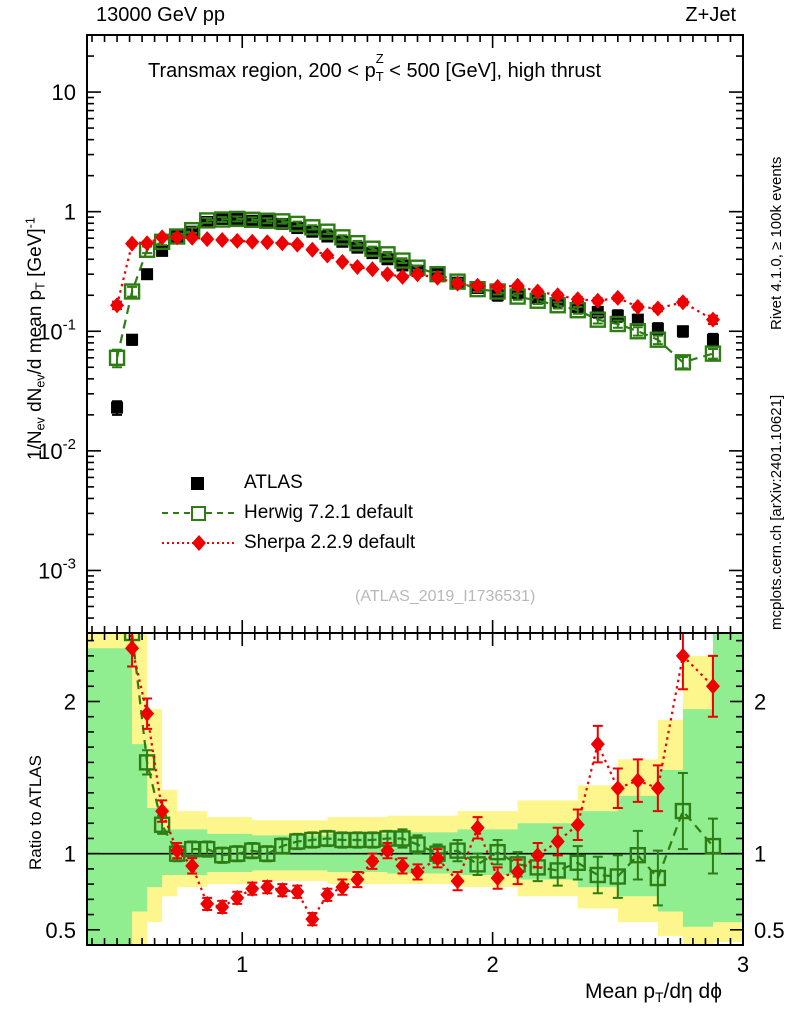 The width and height of the screenshot is (786, 1024). What do you see at coordinates (492, 964) in the screenshot?
I see `x-tick-label-1: 2` at bounding box center [492, 964].